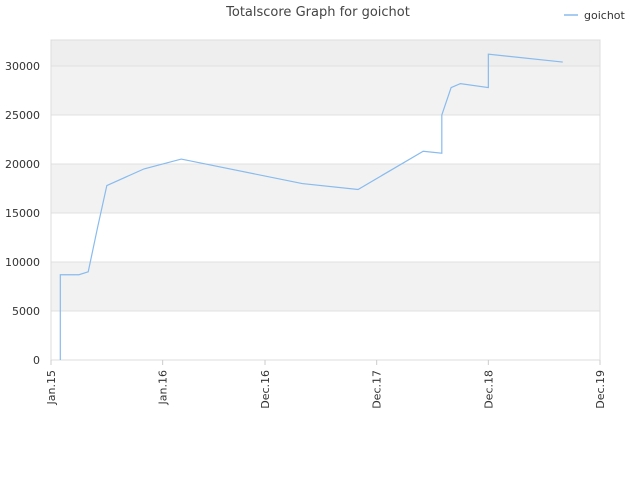 This screenshot has height=480, width=640. I want to click on y-tick-label: 0, so click(36, 360).